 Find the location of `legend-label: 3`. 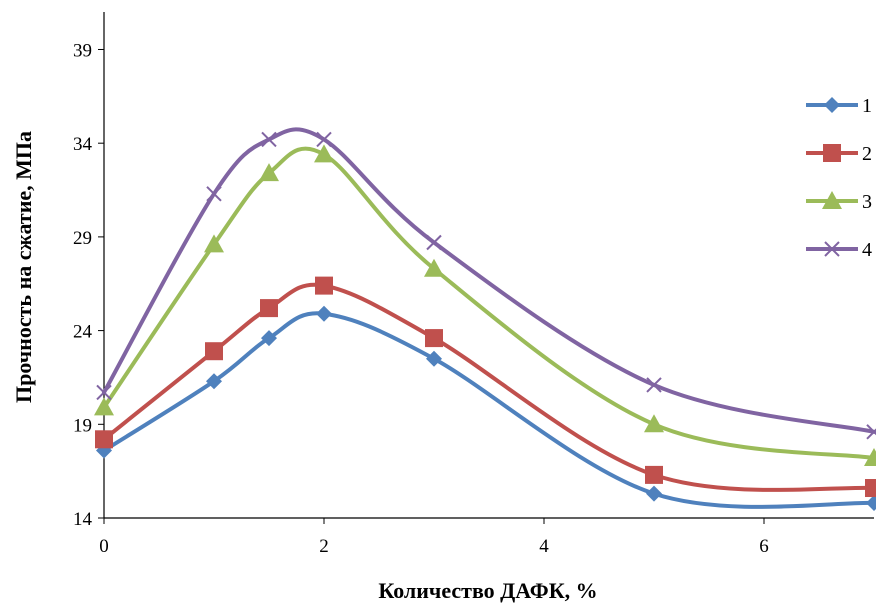

legend-label: 3 is located at coordinates (867, 202).